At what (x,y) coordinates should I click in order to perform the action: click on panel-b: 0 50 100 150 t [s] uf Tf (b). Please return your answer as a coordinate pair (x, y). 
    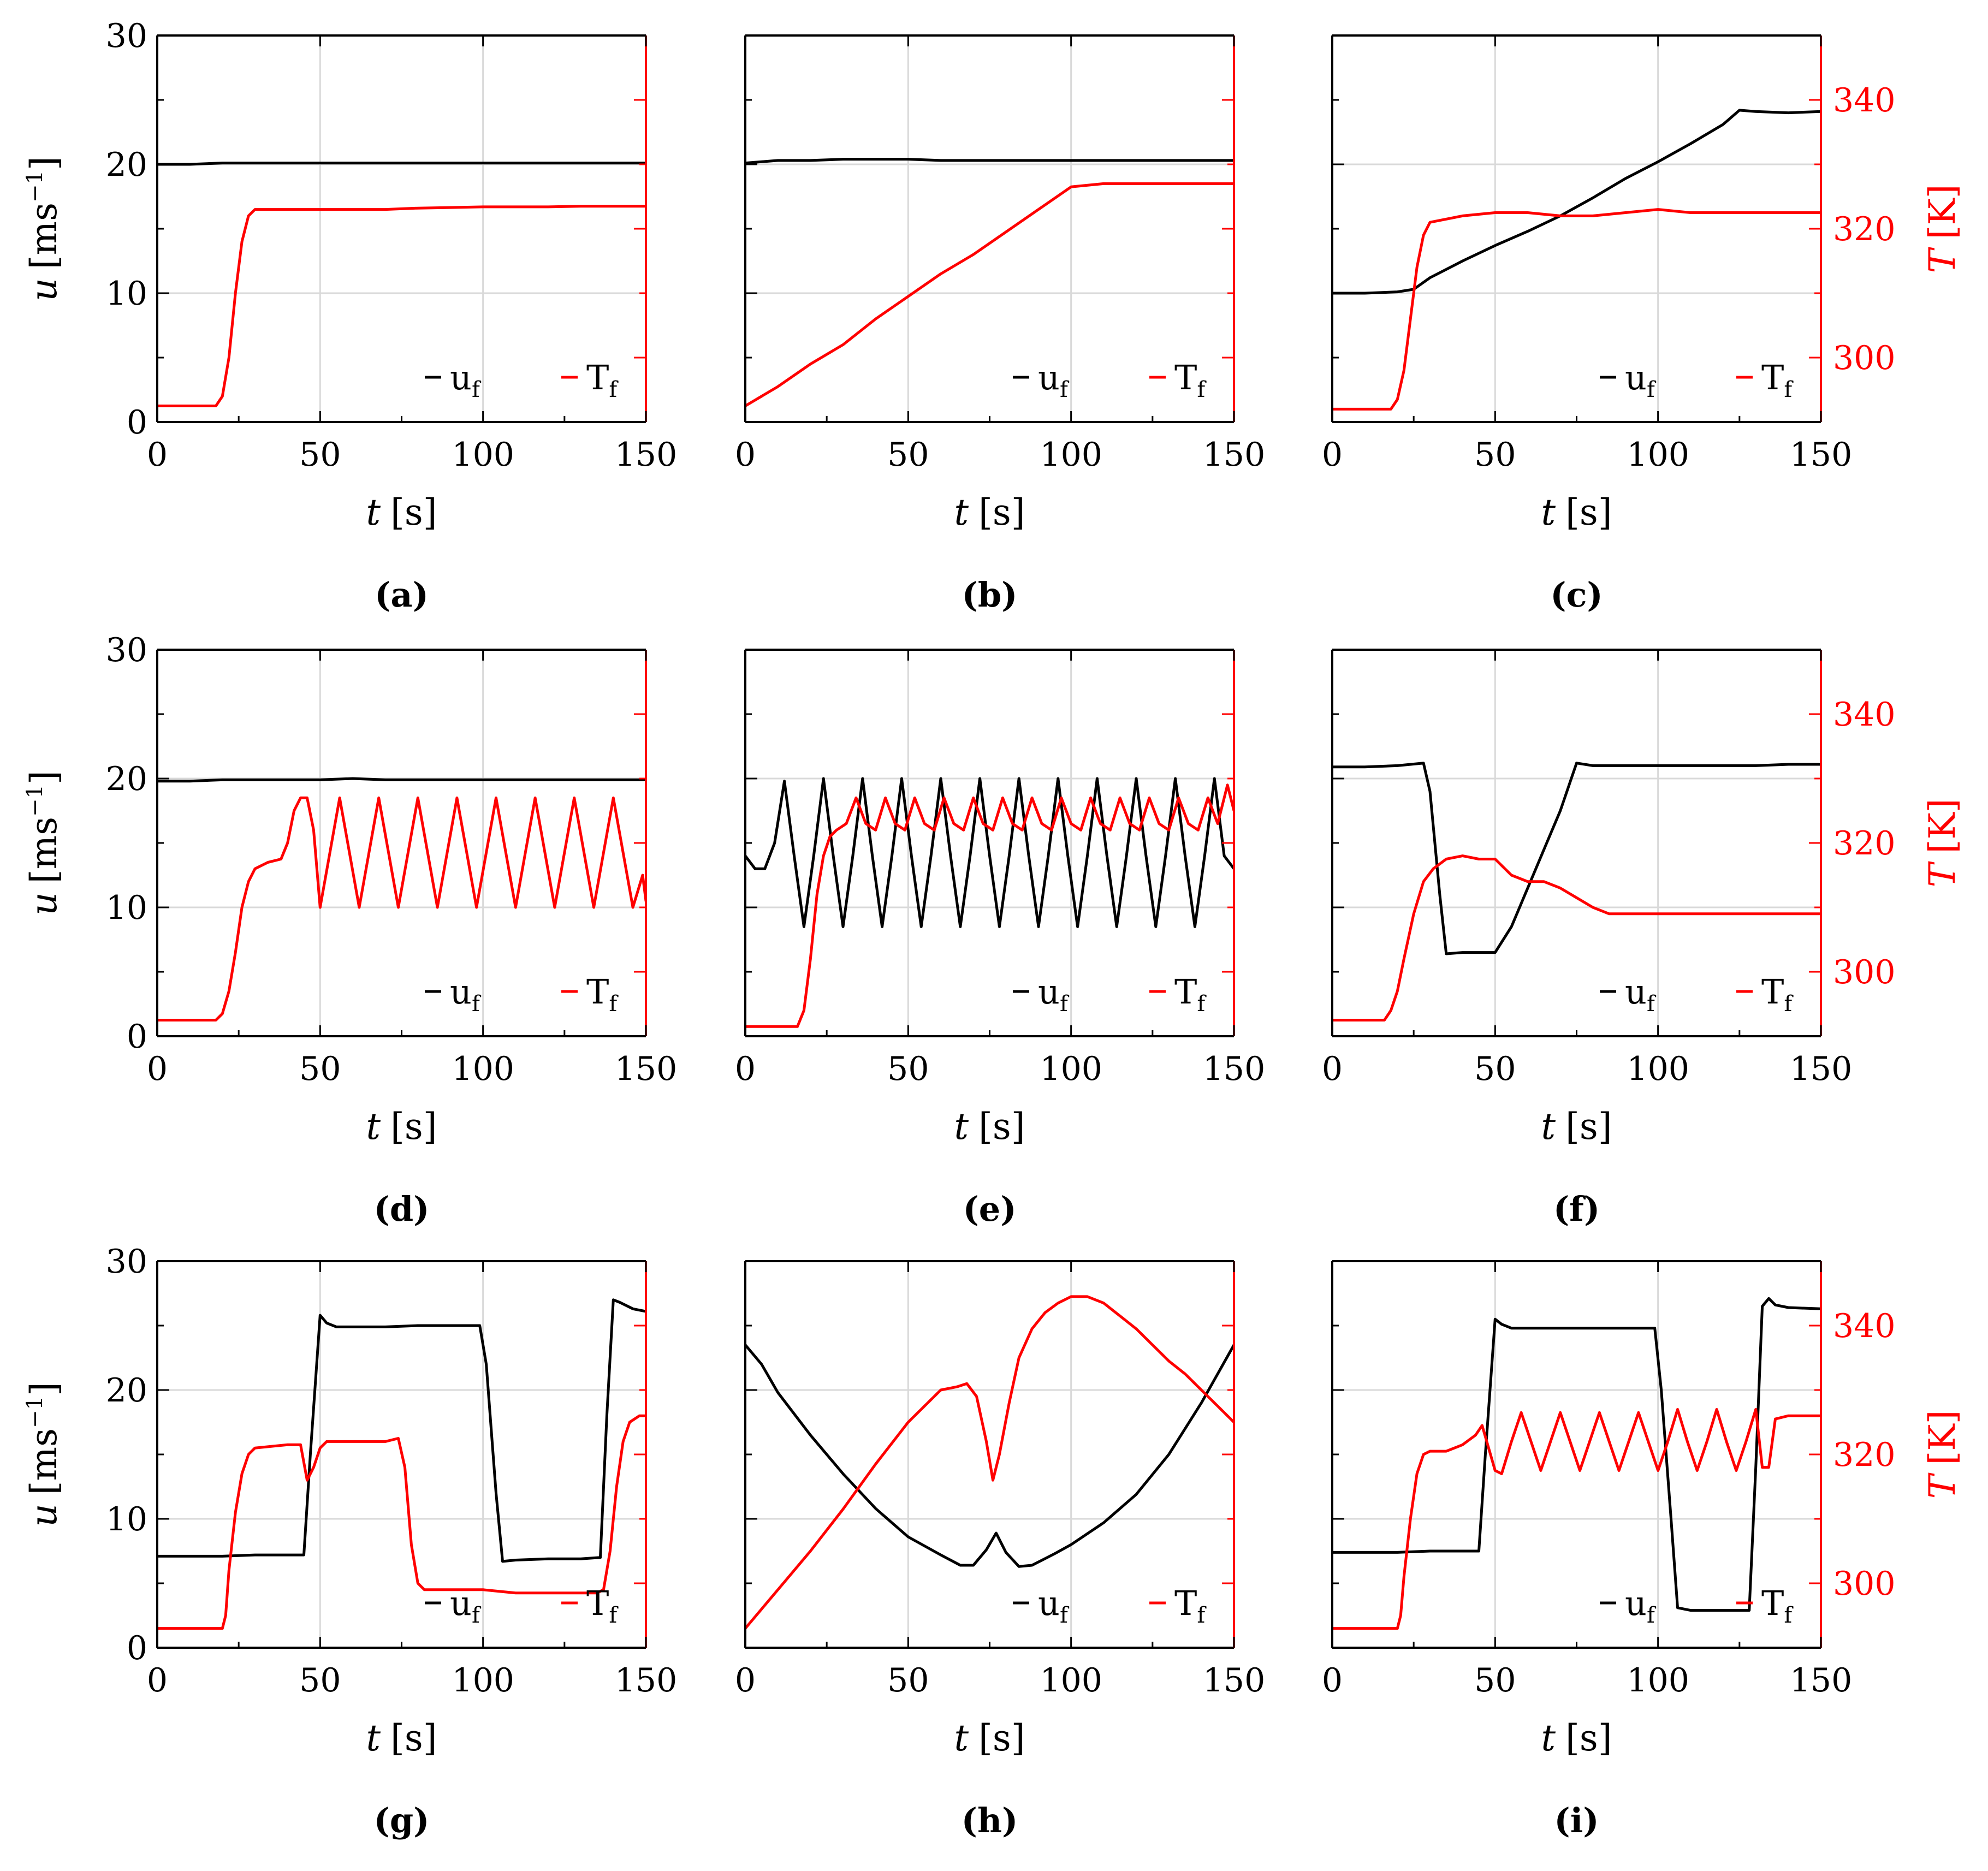
    Looking at the image, I should click on (1000, 324).